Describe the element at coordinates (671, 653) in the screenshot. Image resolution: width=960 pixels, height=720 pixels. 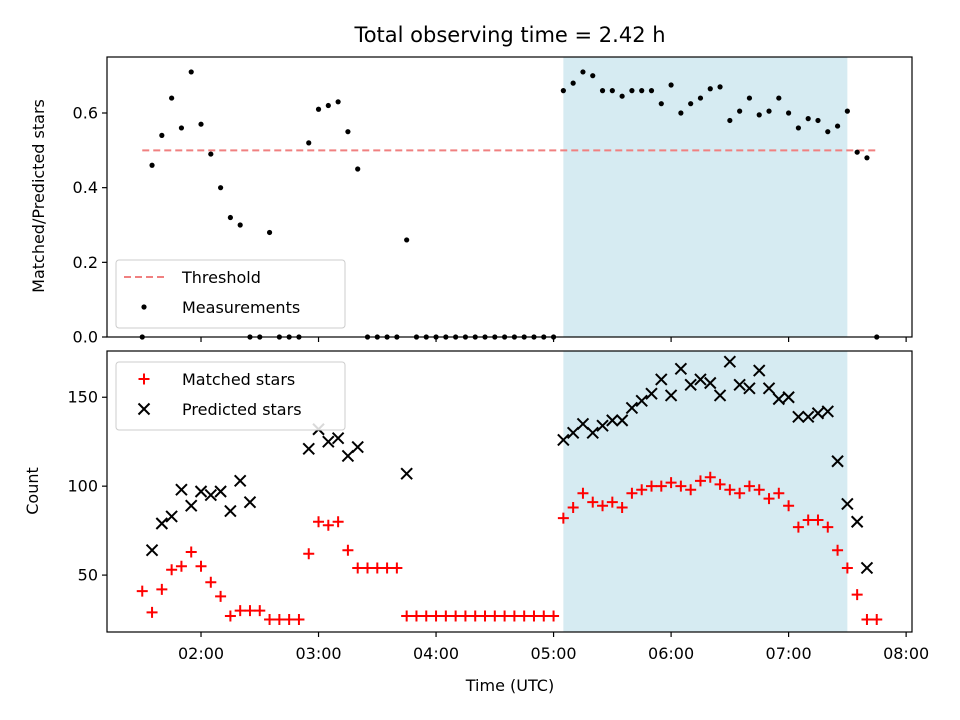
I see `x-tick-label: 06:00` at that location.